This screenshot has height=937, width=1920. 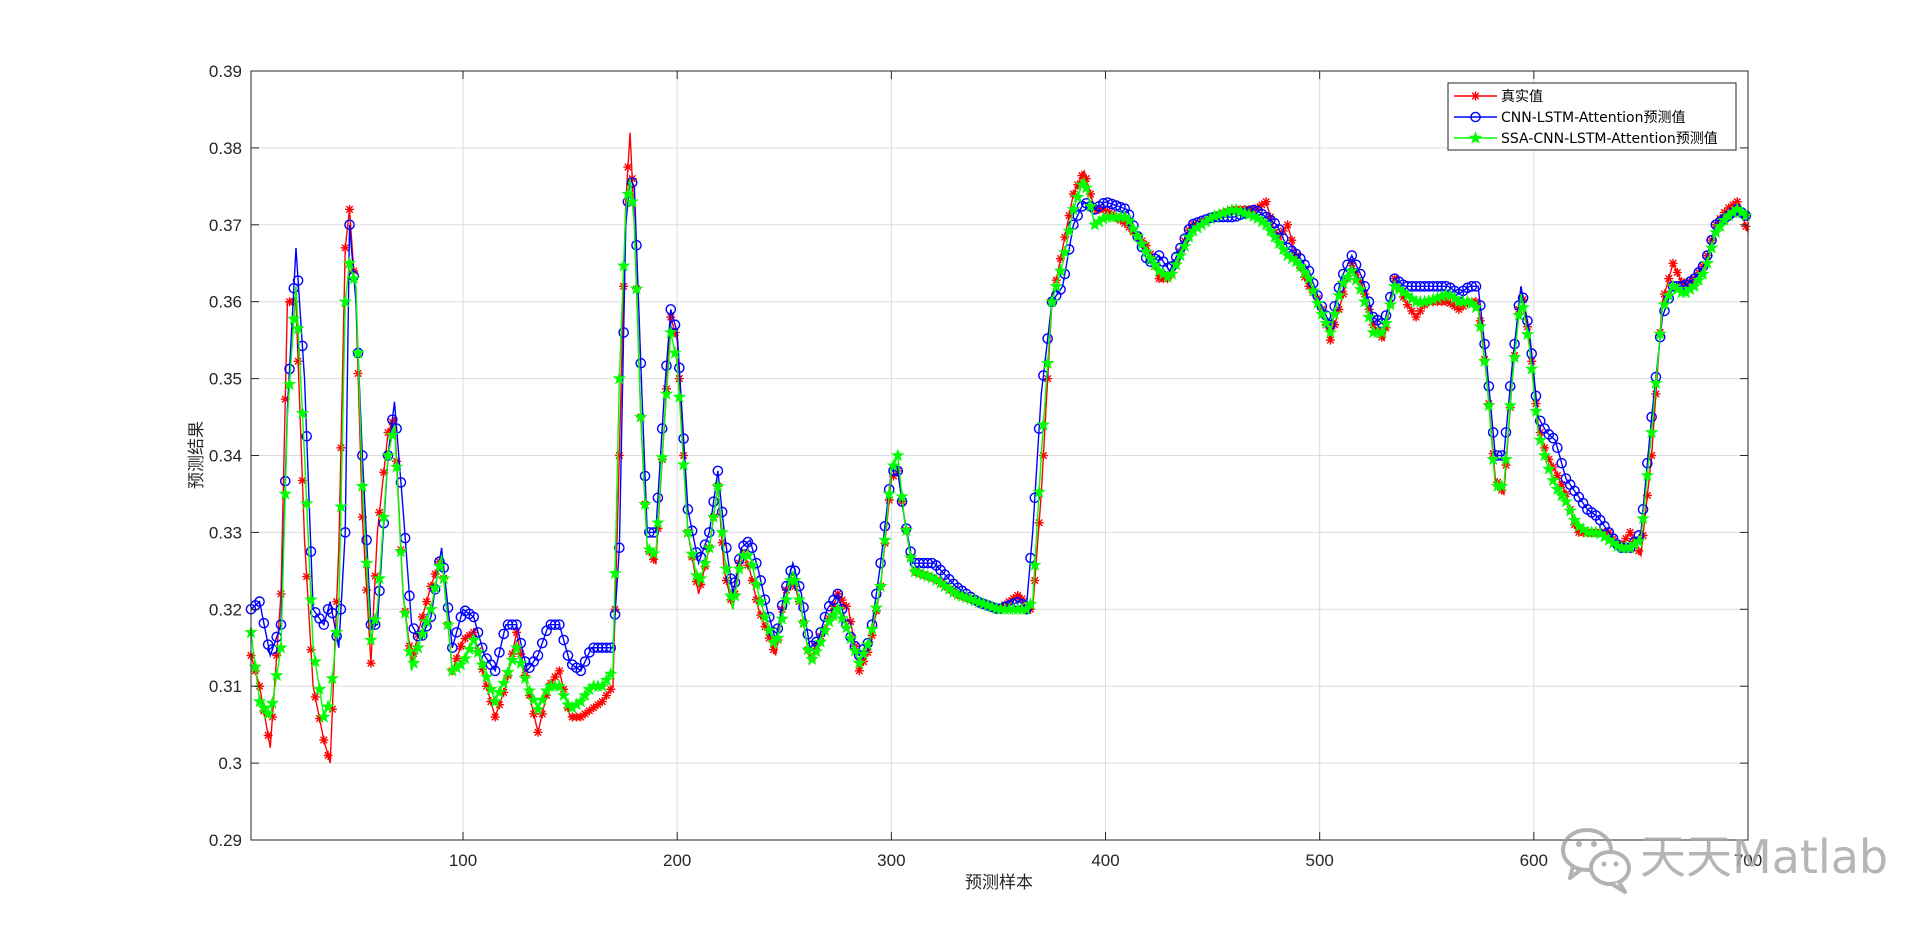 What do you see at coordinates (1475, 117) in the screenshot?
I see `legend-marker` at bounding box center [1475, 117].